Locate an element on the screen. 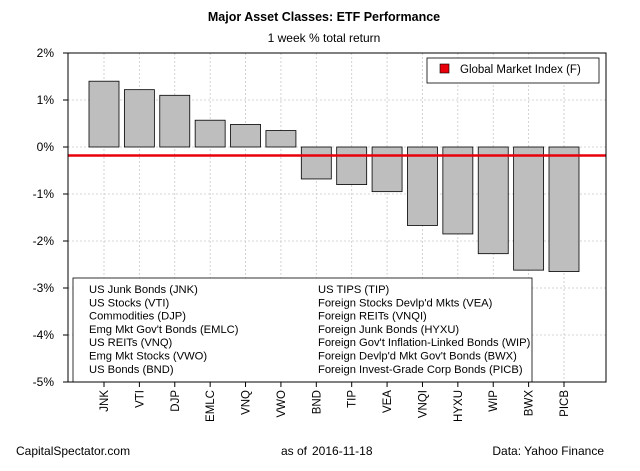 This screenshot has width=640, height=471. x-tick-label-vea: VEA is located at coordinates (388, 401).